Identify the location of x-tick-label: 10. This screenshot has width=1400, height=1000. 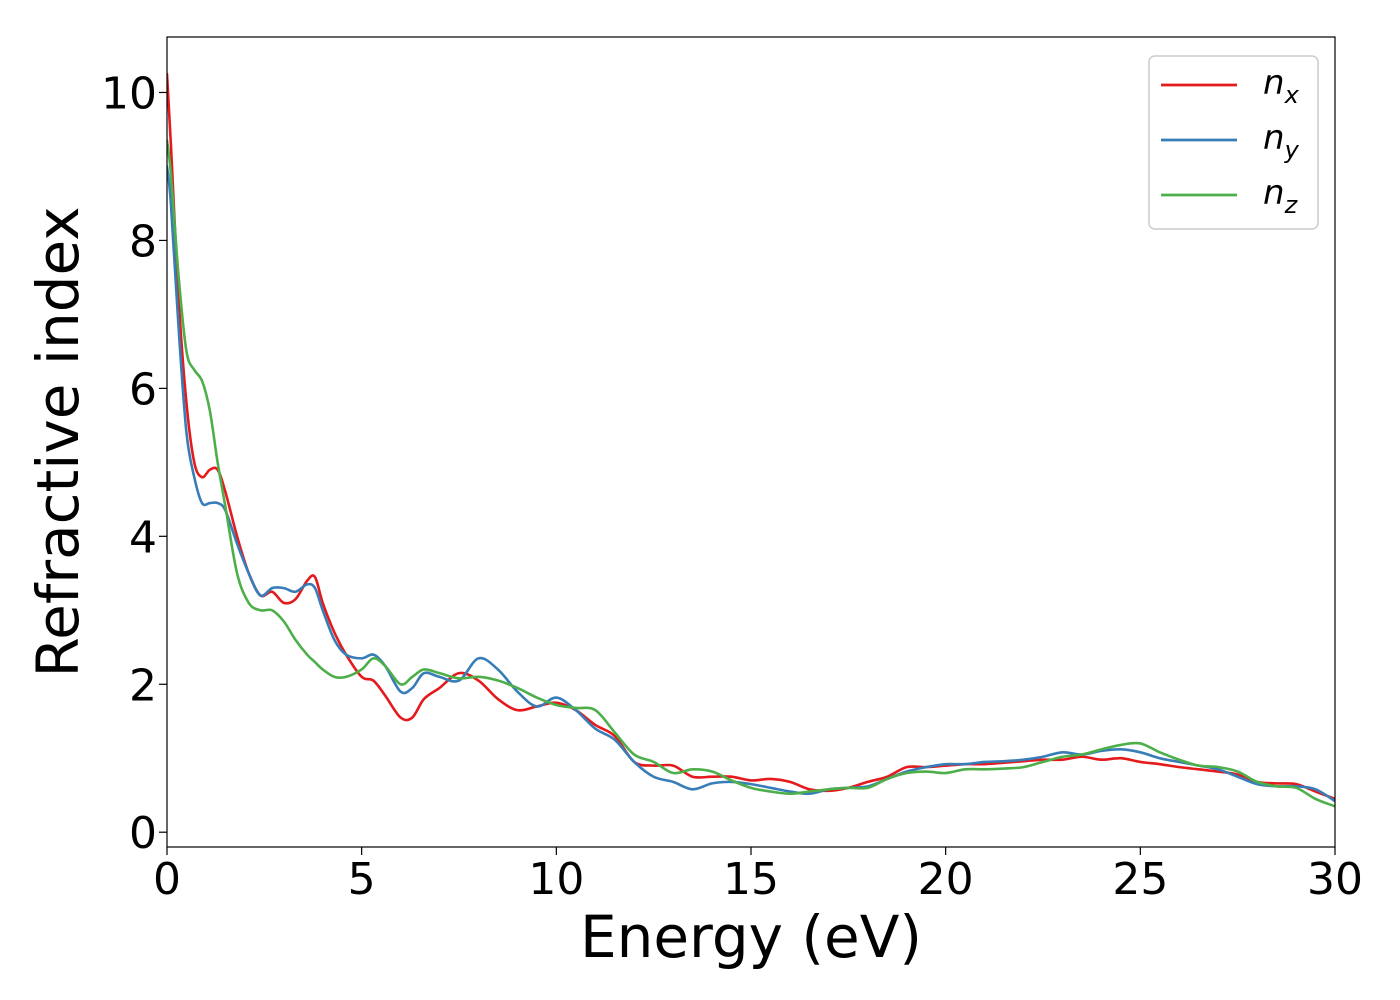
(556, 879).